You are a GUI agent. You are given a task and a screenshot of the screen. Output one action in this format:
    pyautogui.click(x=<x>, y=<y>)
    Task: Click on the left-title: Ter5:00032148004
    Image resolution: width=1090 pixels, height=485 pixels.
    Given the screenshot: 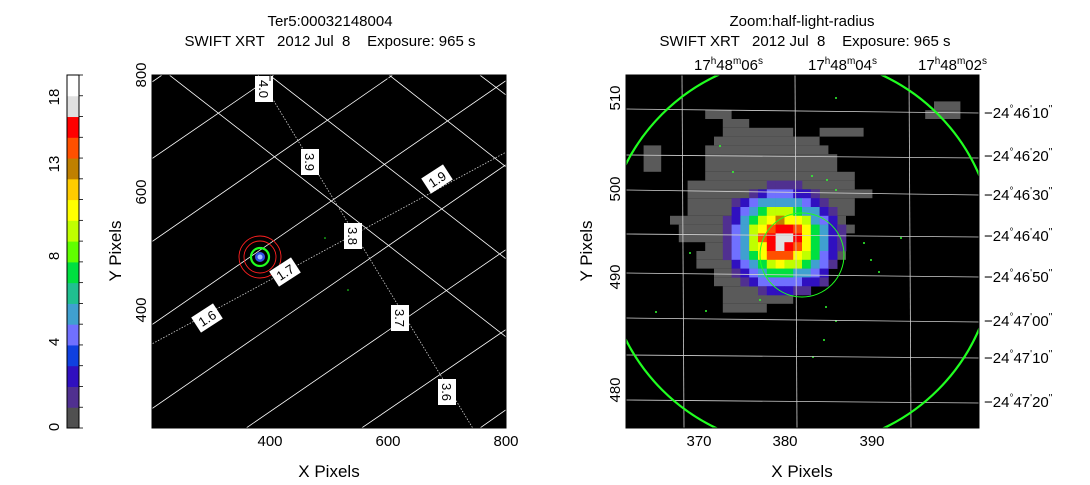 What is the action you would take?
    pyautogui.click(x=329, y=21)
    